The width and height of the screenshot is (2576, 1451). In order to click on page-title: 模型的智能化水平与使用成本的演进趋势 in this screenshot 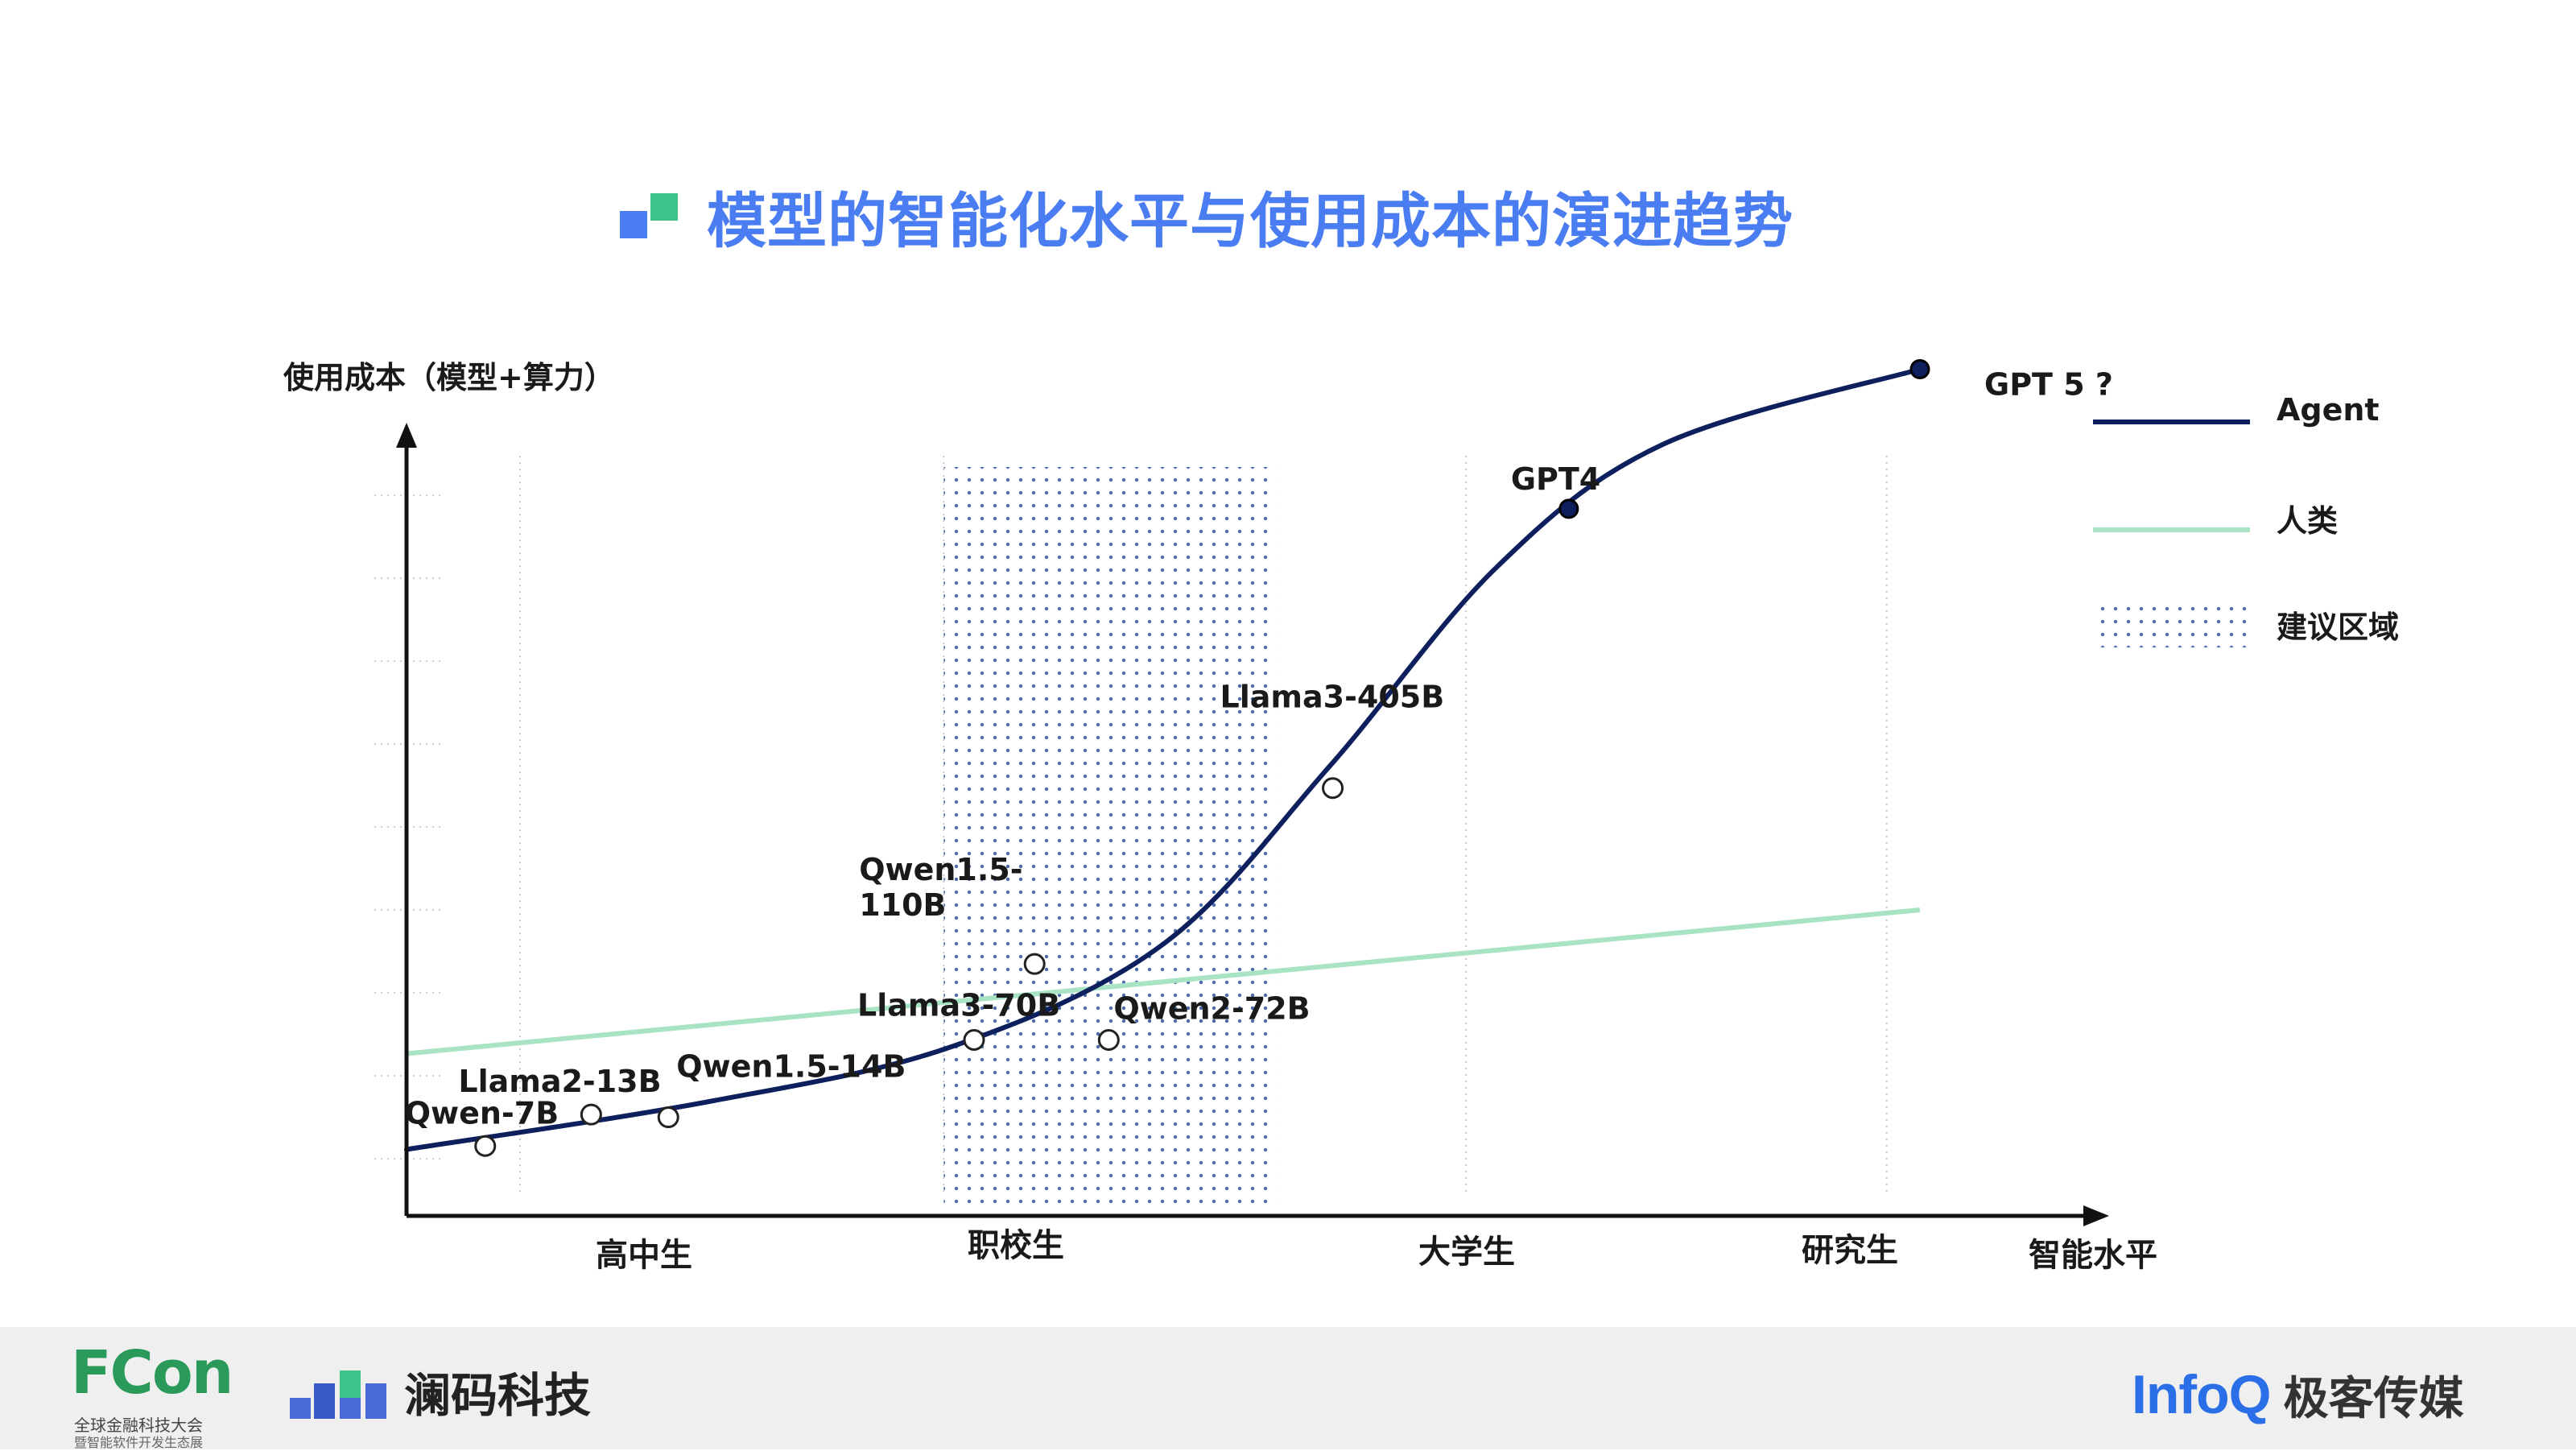, I will do `click(1250, 221)`.